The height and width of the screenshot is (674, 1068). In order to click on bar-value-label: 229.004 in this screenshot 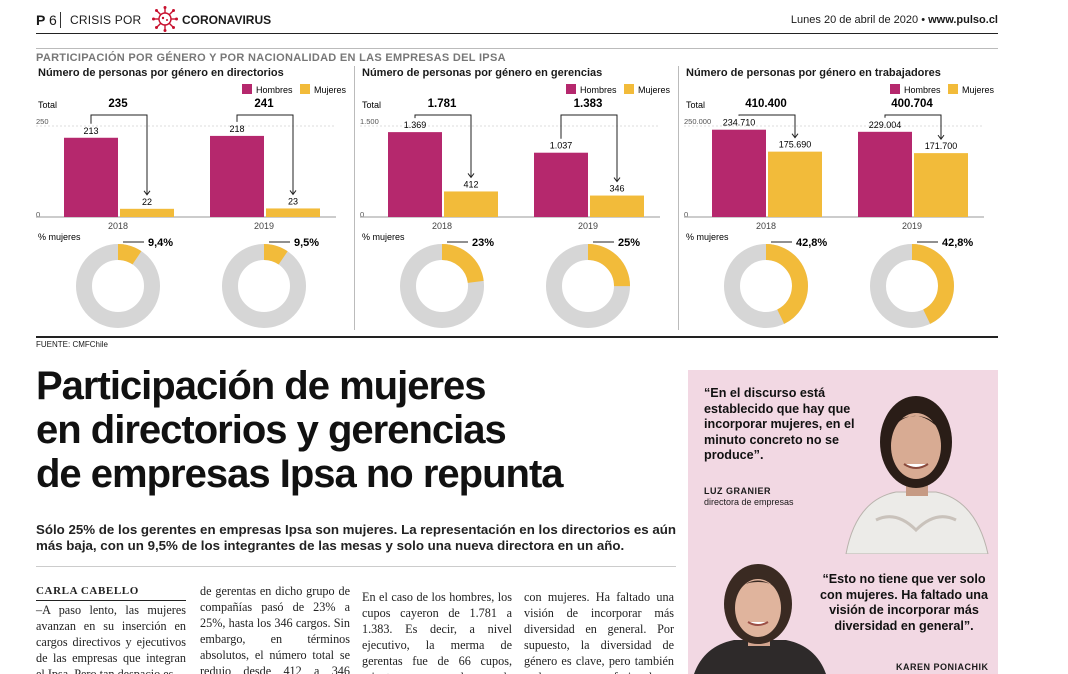, I will do `click(885, 125)`.